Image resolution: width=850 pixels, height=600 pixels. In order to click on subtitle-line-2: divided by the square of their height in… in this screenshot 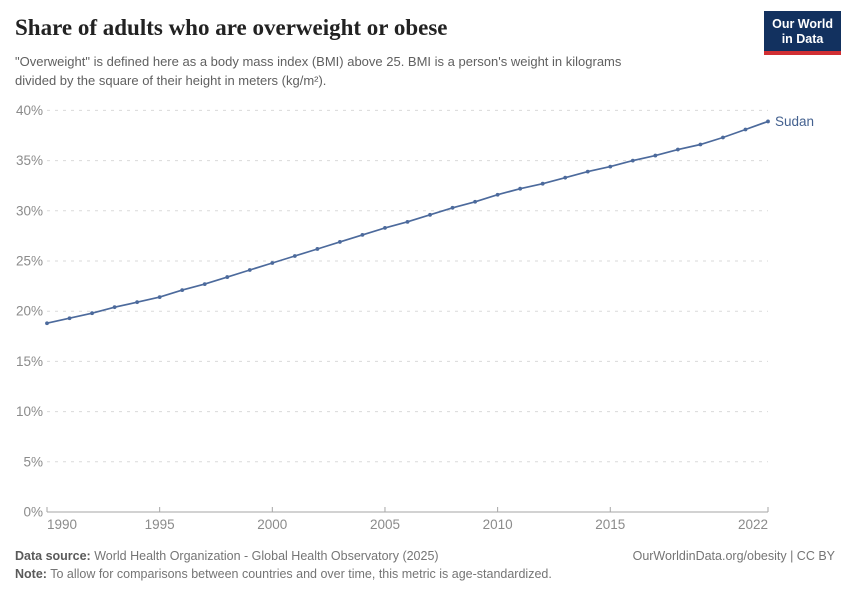, I will do `click(171, 80)`.